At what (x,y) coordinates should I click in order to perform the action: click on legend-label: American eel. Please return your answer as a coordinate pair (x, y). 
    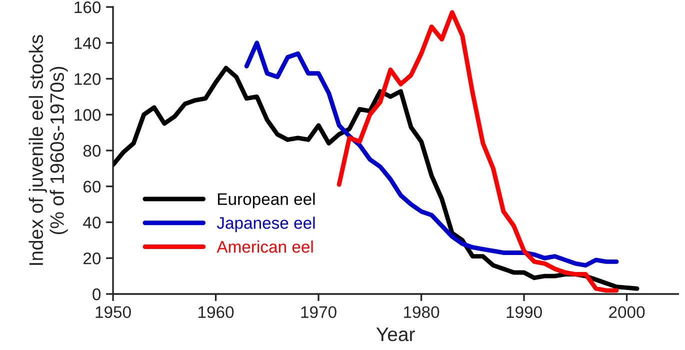
    Looking at the image, I should click on (264, 246).